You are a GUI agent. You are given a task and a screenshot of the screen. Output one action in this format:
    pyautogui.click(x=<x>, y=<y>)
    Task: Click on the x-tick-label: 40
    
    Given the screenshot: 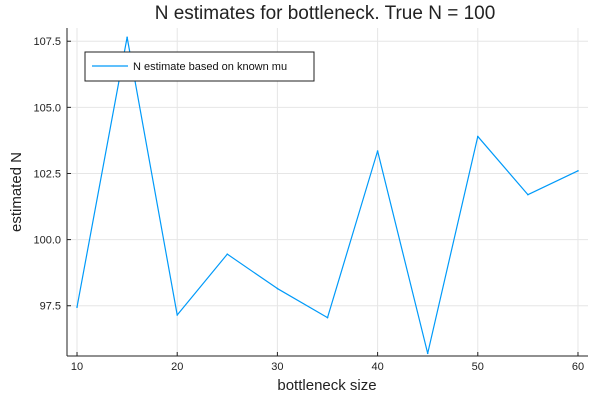 What is the action you would take?
    pyautogui.click(x=377, y=367)
    